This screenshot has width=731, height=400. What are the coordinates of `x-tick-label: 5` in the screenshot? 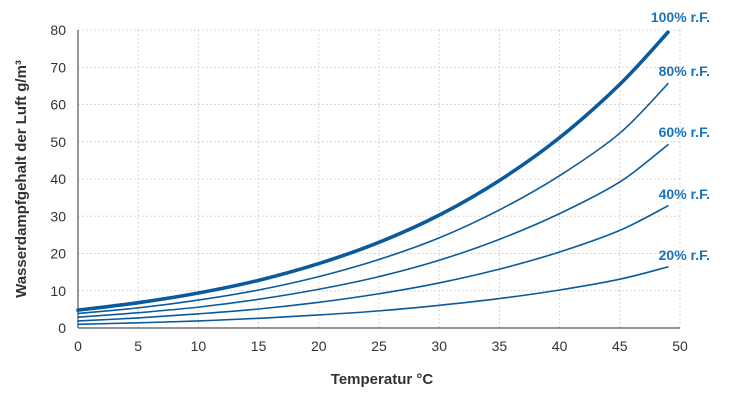 It's located at (138, 346).